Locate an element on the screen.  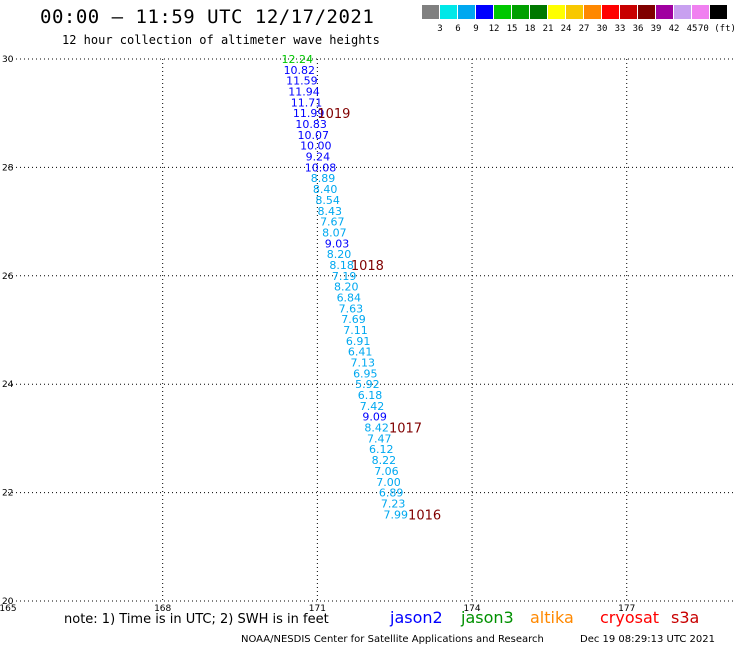
wave-height-value: 6.95 is located at coordinates (365, 373).